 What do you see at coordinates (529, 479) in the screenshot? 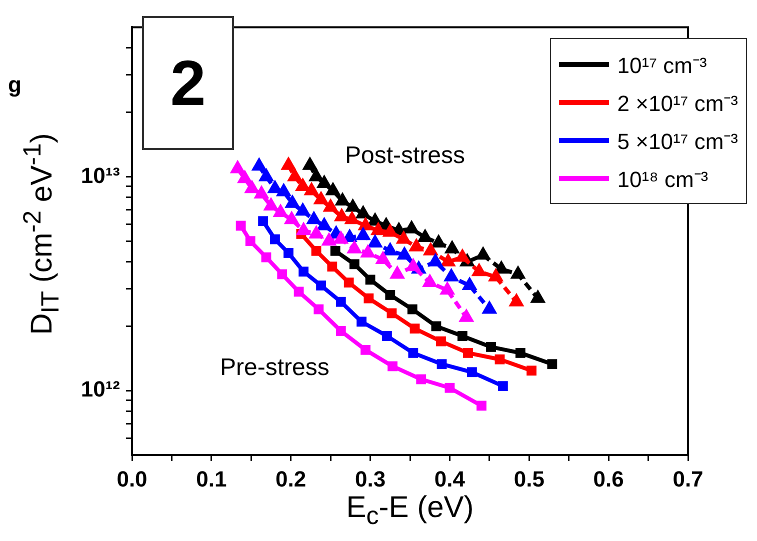
I see `x-tick-label: 0.5` at bounding box center [529, 479].